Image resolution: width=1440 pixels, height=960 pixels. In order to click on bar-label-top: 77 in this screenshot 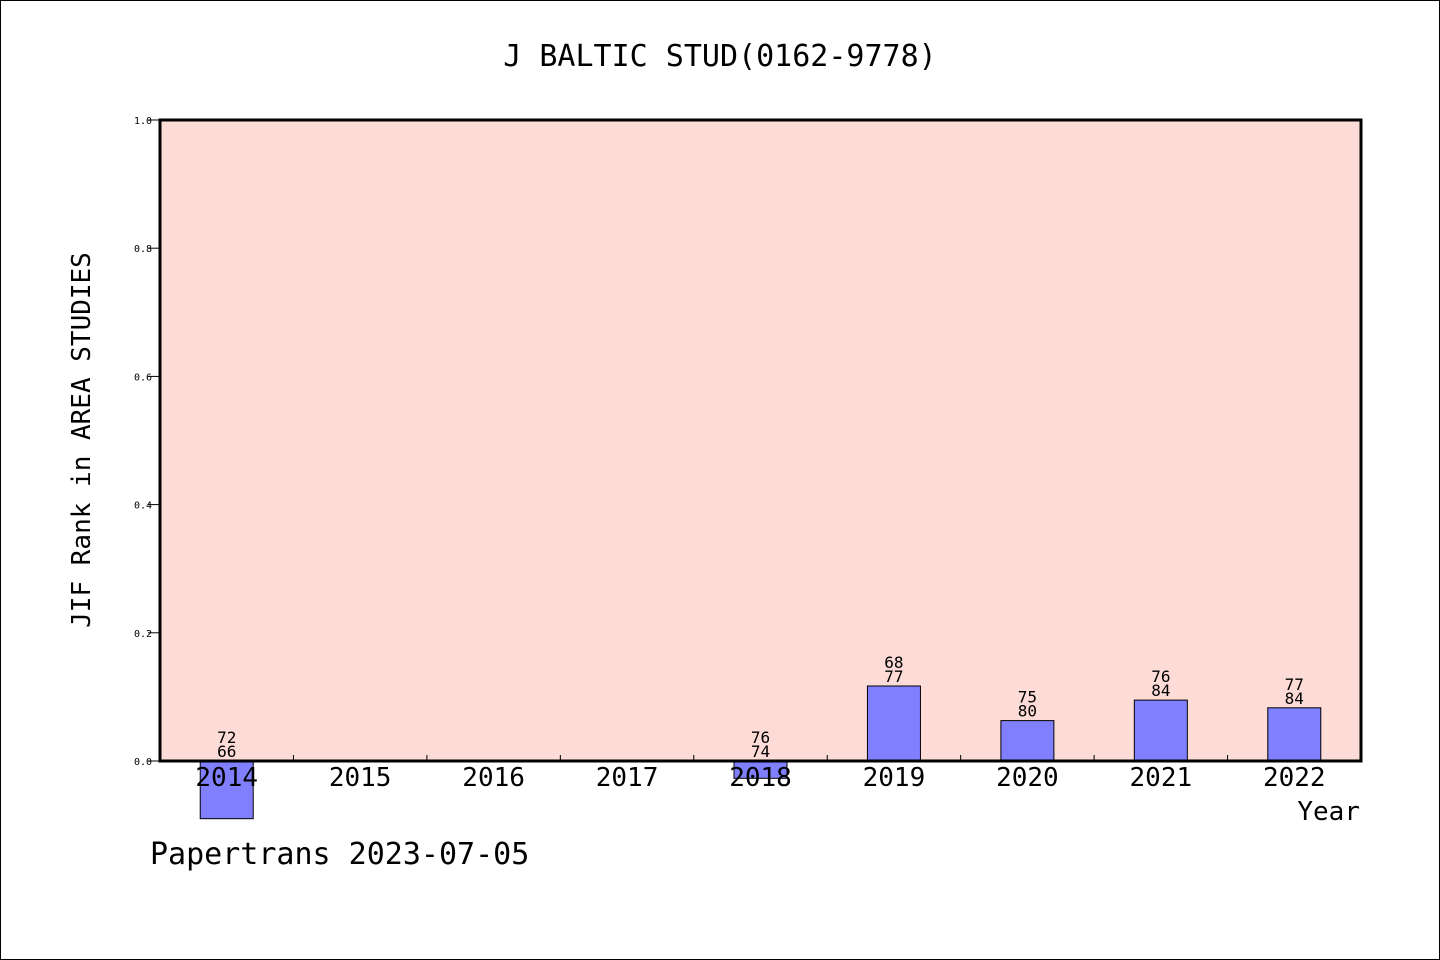, I will do `click(1294, 684)`.